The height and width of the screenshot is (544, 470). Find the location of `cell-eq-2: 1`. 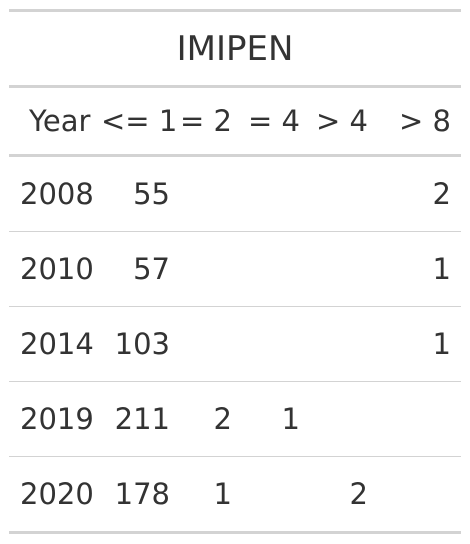

cell-eq-2: 1 is located at coordinates (222, 494).